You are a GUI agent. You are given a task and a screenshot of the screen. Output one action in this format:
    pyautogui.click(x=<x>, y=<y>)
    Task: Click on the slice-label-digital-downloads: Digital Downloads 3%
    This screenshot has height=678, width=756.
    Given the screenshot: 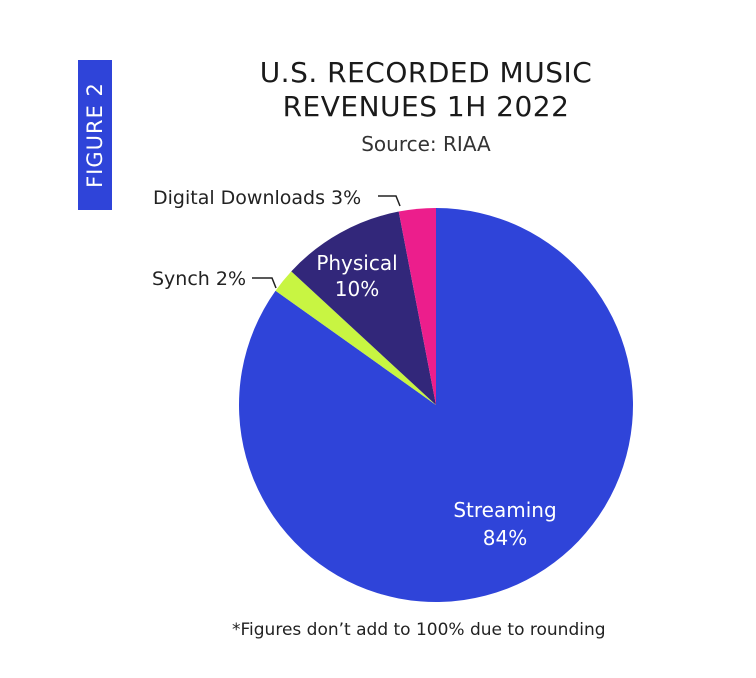 What is the action you would take?
    pyautogui.click(x=257, y=198)
    